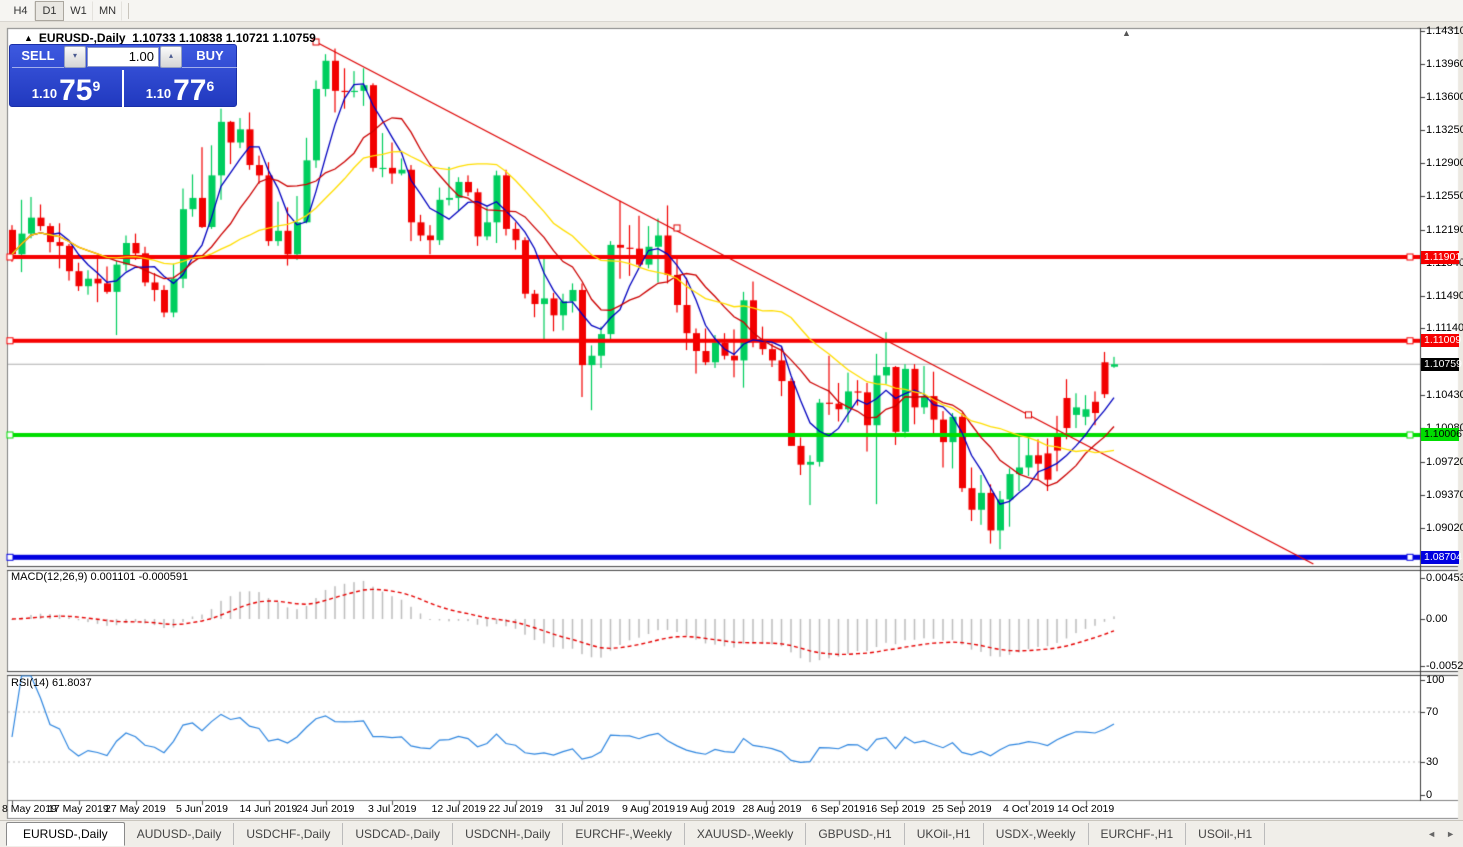 The image size is (1463, 847). I want to click on date-axis-label: 8 May 2019, so click(29, 809).